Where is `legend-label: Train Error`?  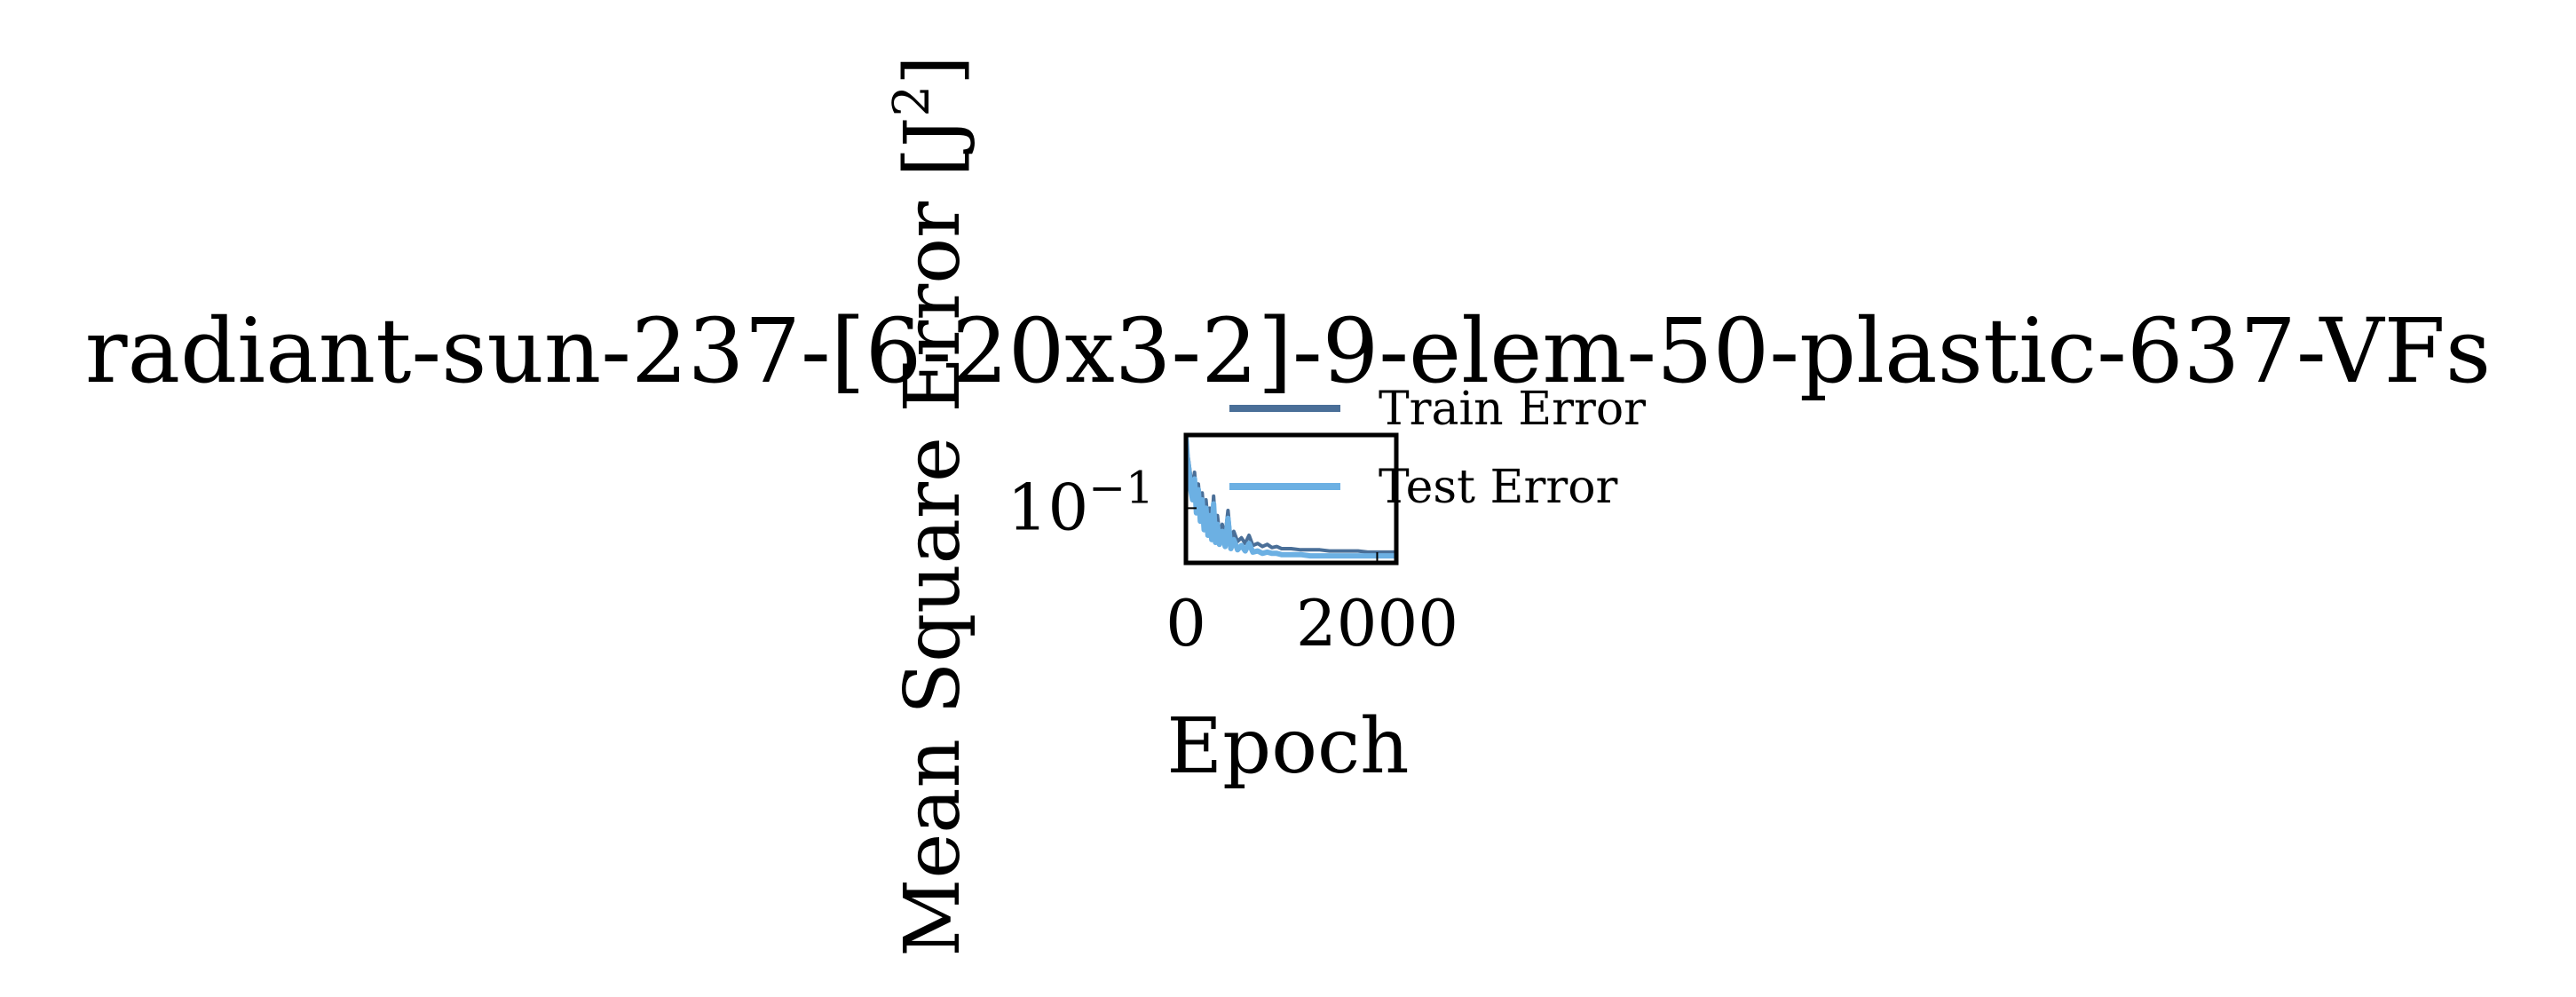 legend-label: Train Error is located at coordinates (1512, 409).